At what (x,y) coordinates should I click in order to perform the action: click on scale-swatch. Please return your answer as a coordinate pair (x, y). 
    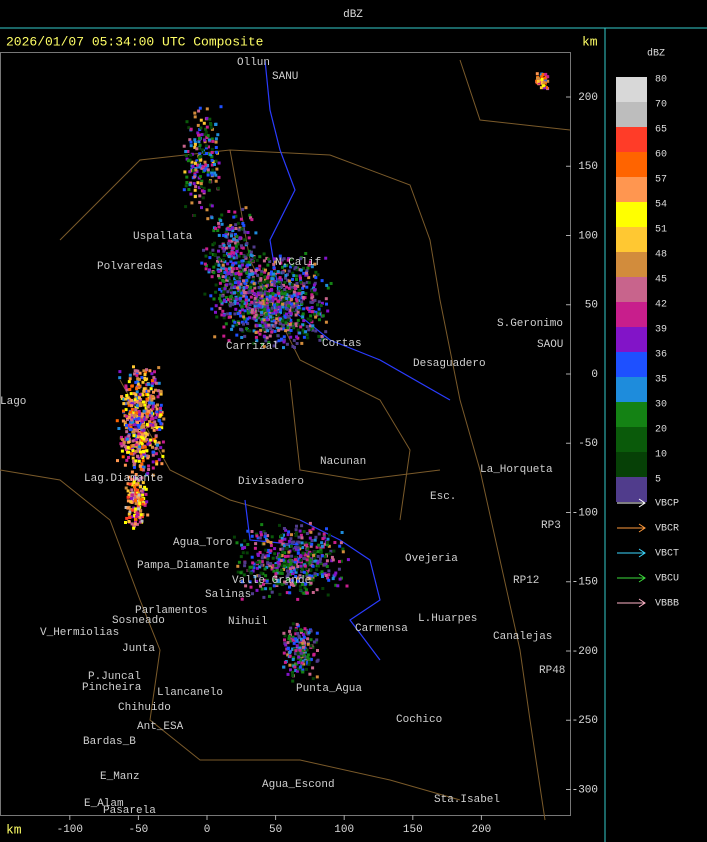
    Looking at the image, I should click on (631, 89).